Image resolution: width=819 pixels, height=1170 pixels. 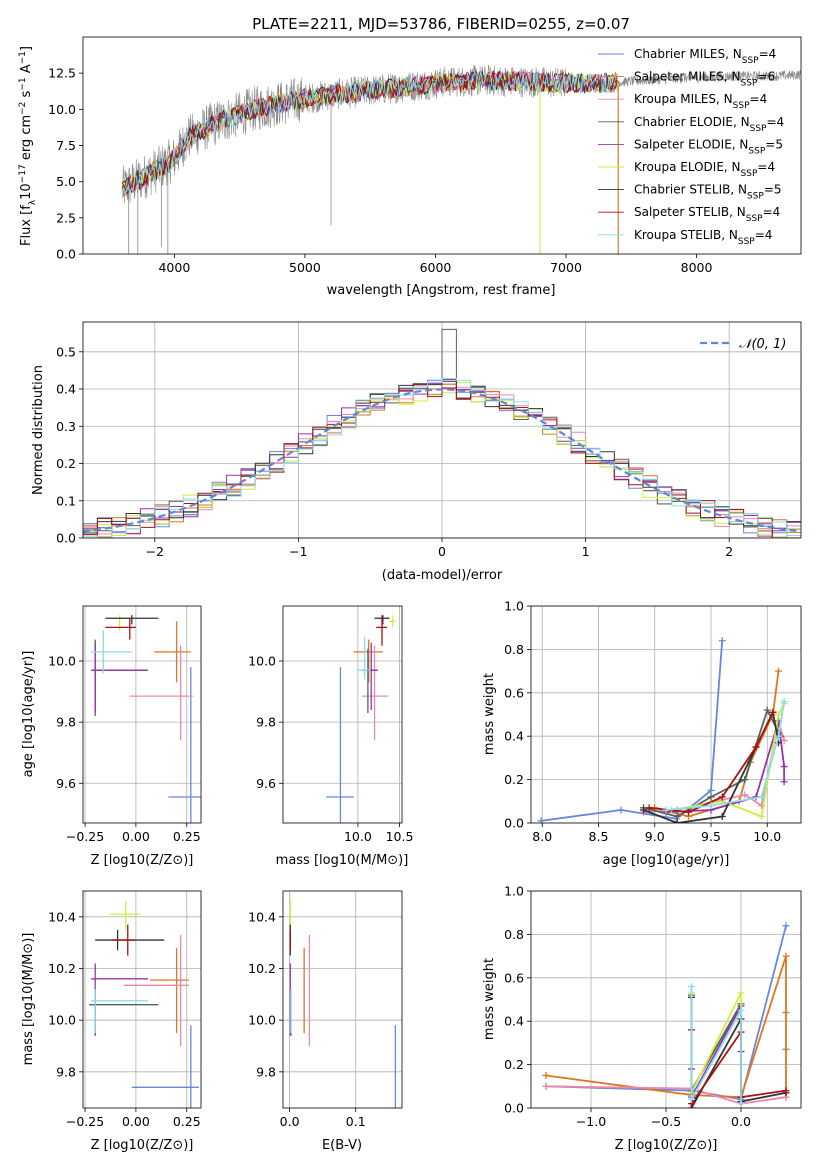 What do you see at coordinates (566, 267) in the screenshot?
I see `x-tick-label: 7000` at bounding box center [566, 267].